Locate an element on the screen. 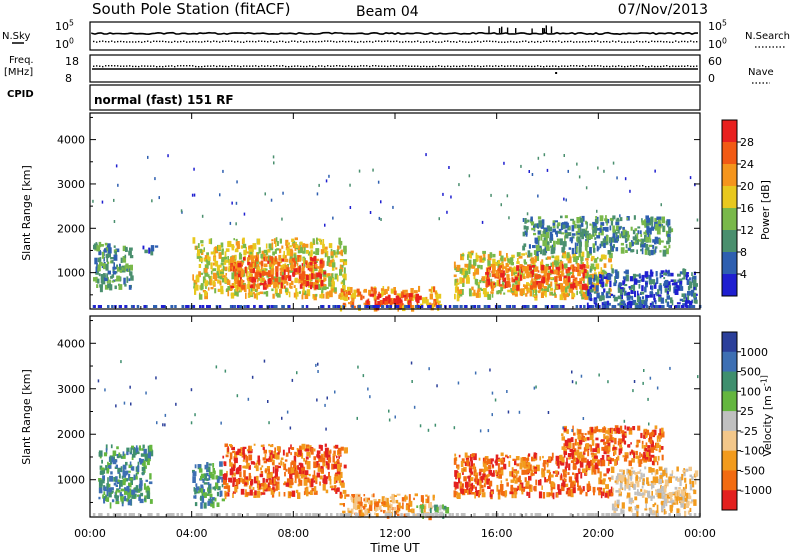 The height and width of the screenshot is (554, 800). freq-unit-label: [MHz] is located at coordinates (18, 72).